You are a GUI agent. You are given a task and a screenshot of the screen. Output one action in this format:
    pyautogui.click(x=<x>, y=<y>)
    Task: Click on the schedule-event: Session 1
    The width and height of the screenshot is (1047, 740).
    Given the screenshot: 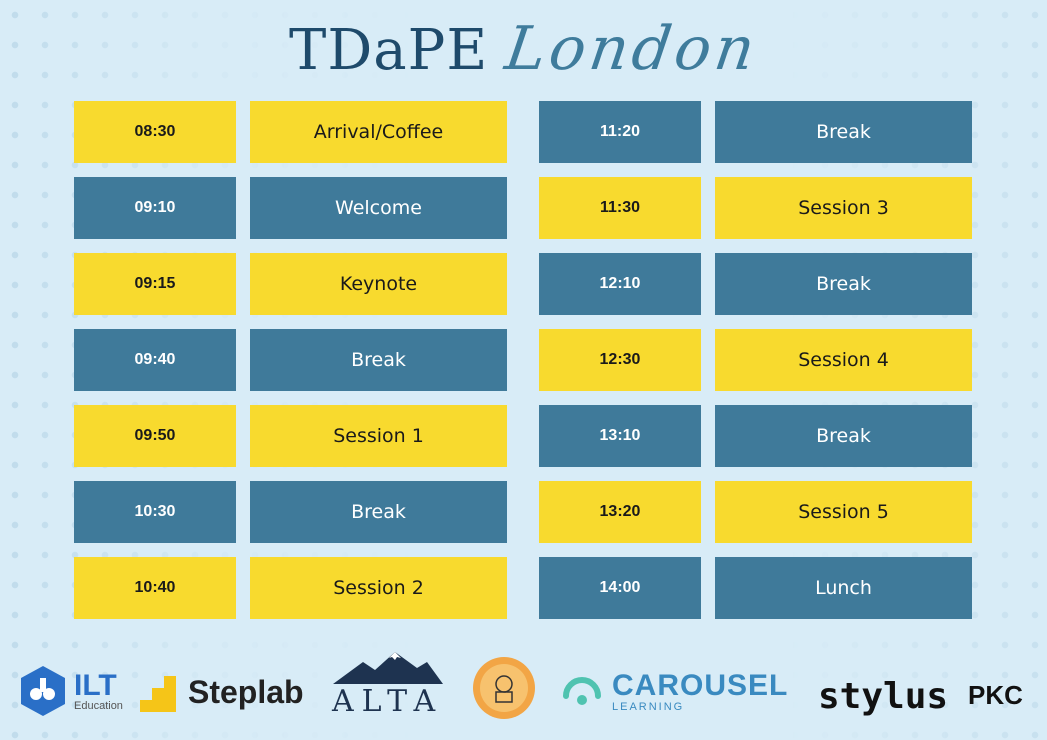 What is the action you would take?
    pyautogui.click(x=378, y=436)
    